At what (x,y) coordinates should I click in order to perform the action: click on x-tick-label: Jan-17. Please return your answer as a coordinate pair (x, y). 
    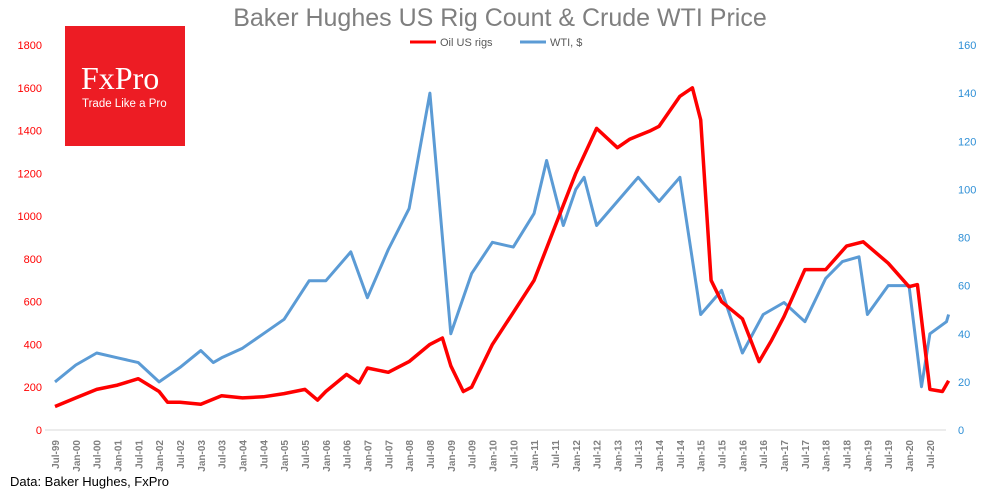
    Looking at the image, I should click on (785, 456).